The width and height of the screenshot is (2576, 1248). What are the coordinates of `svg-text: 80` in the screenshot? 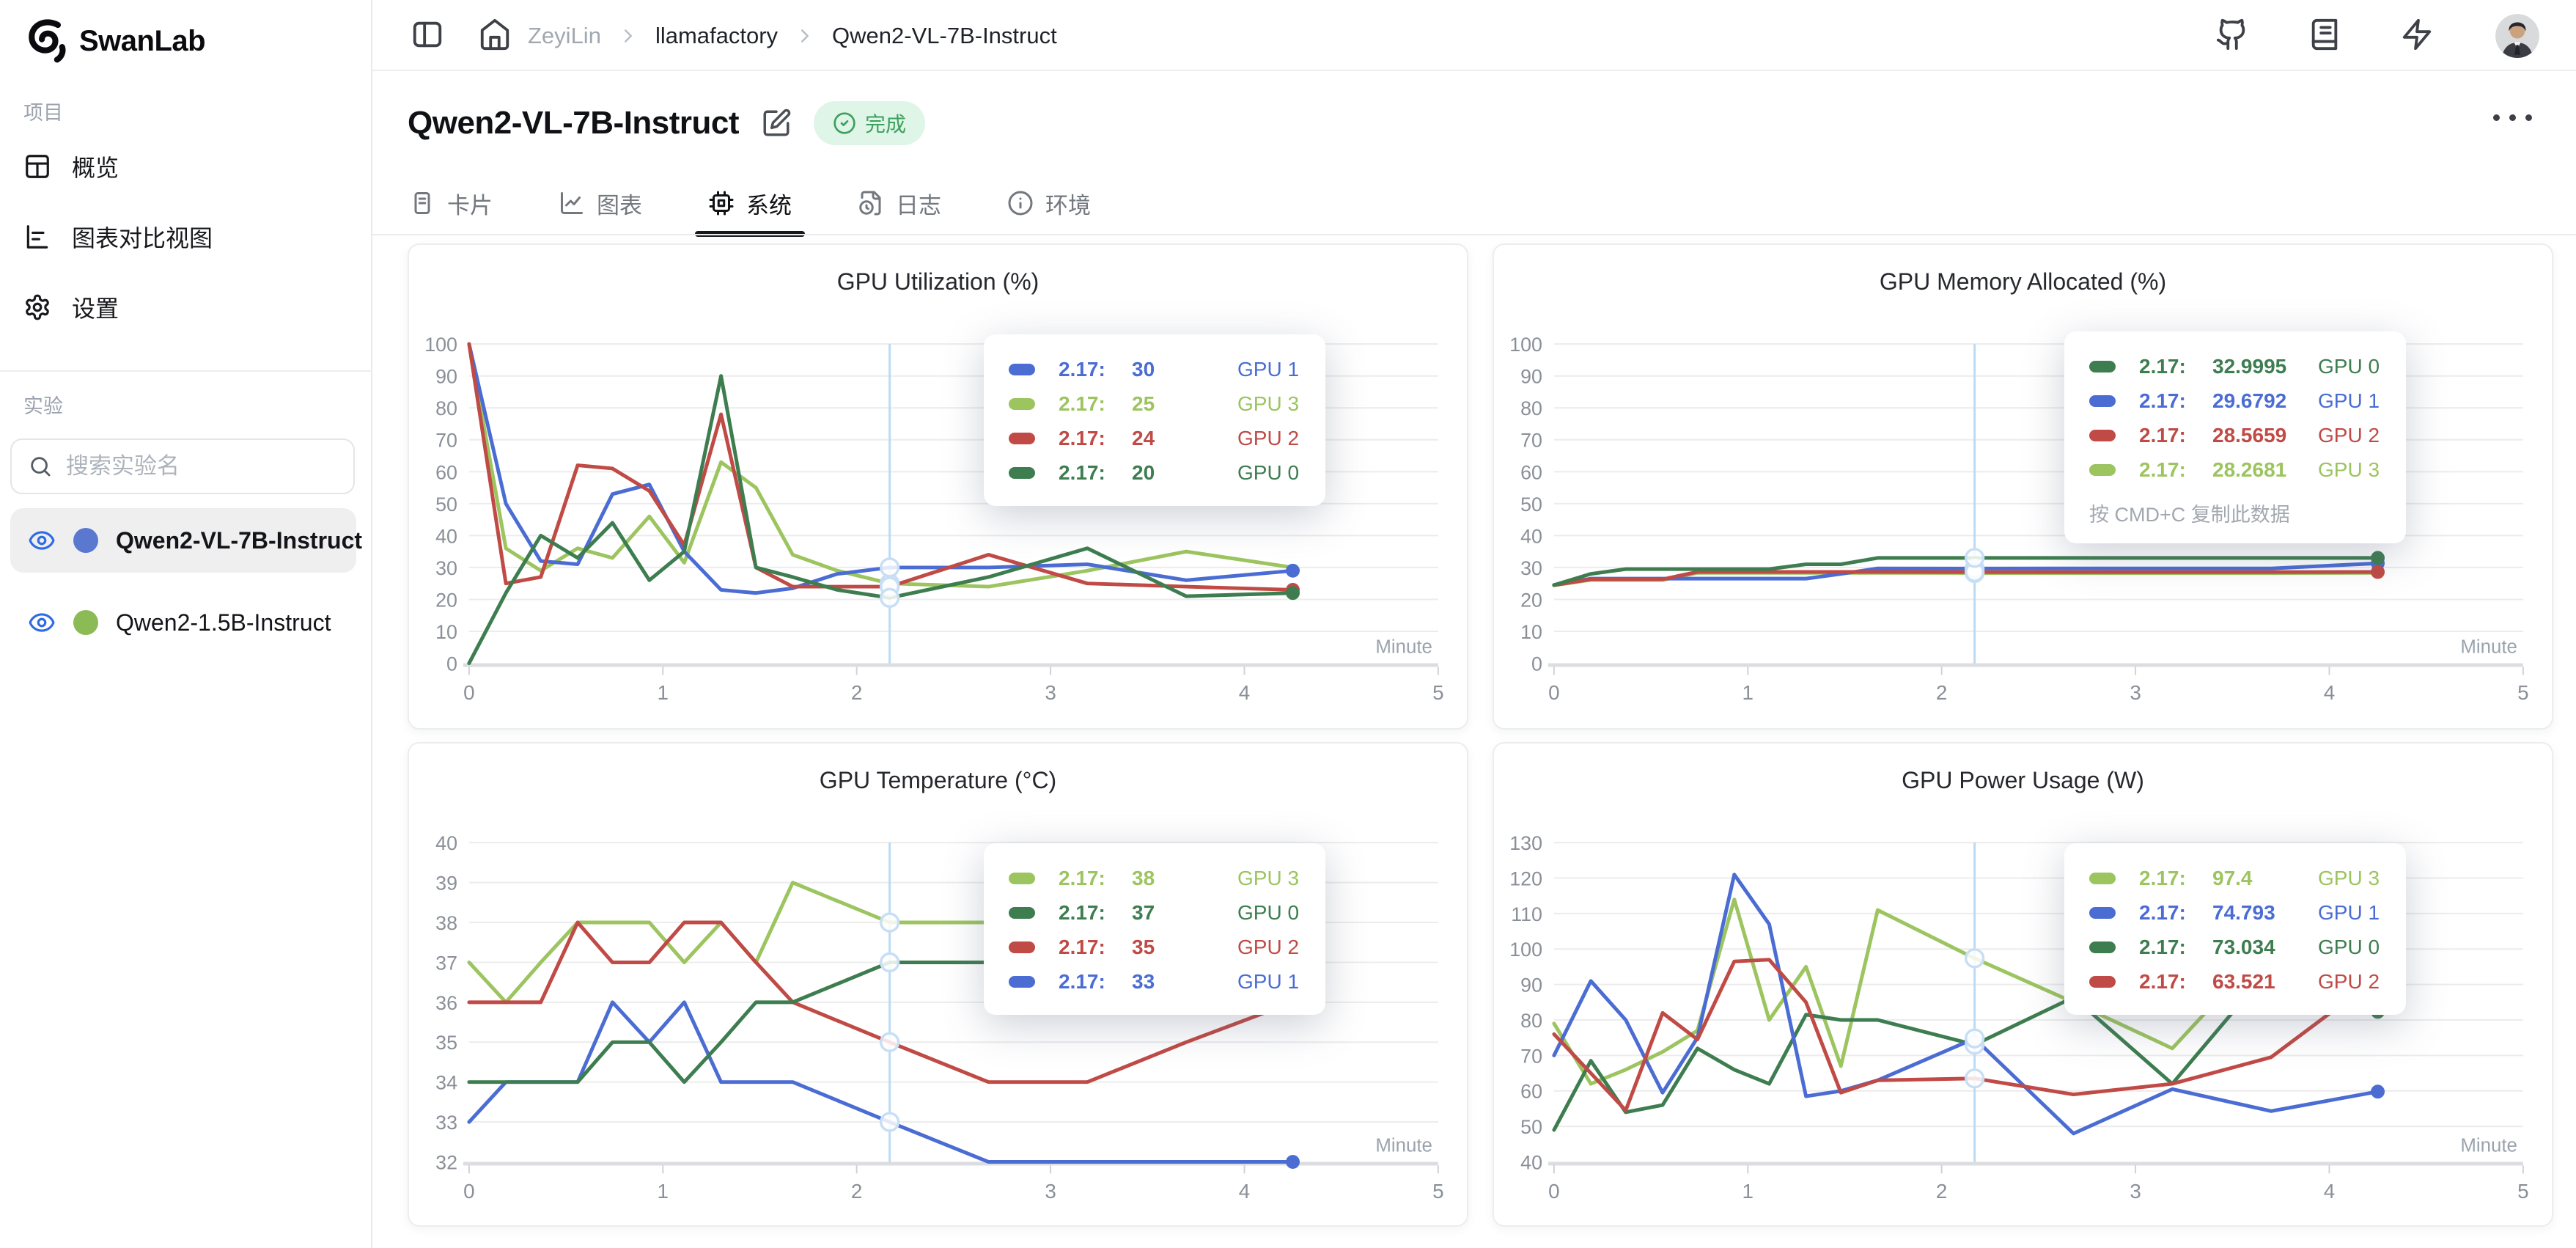 It's located at (446, 408).